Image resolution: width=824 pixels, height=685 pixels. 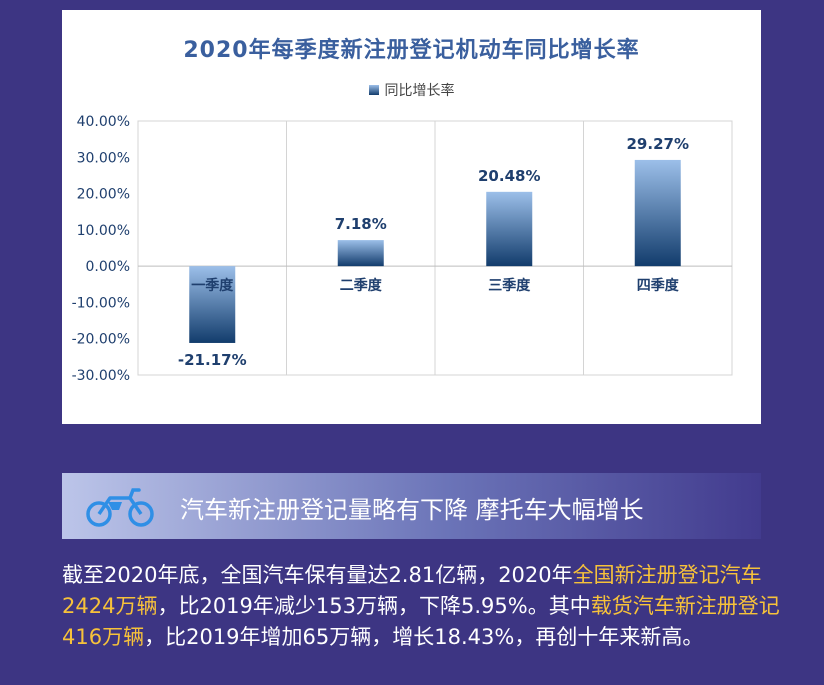 What do you see at coordinates (658, 144) in the screenshot?
I see `data-label: 29.27%` at bounding box center [658, 144].